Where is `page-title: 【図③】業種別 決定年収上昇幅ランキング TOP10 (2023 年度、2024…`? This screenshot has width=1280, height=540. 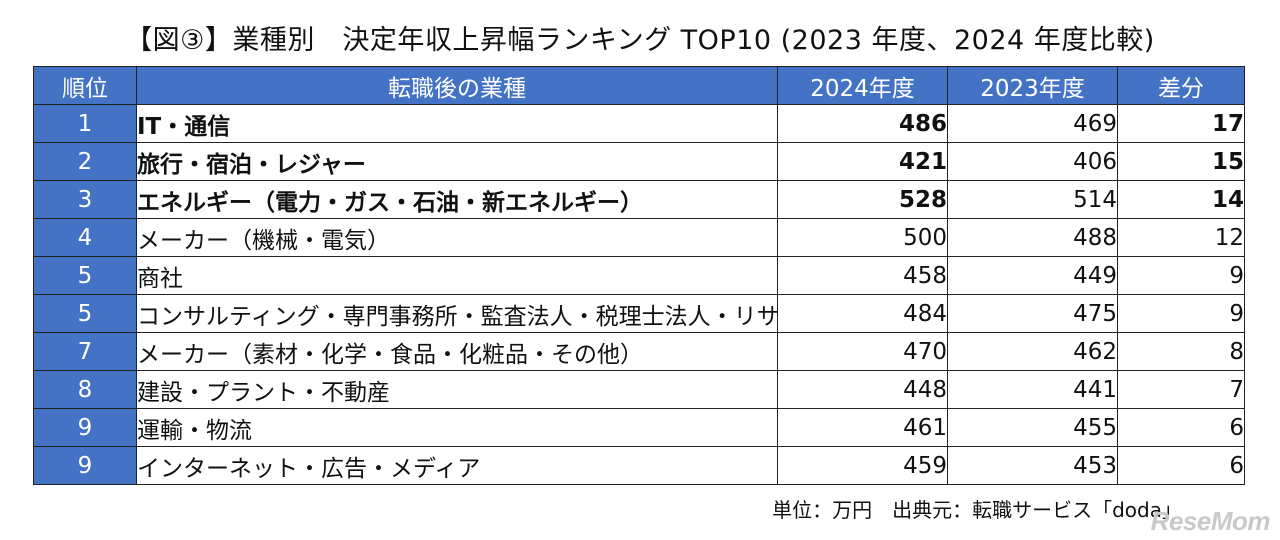
page-title: 【図③】業種別 決定年収上昇幅ランキング TOP10 (2023 年度、2024… is located at coordinates (640, 40).